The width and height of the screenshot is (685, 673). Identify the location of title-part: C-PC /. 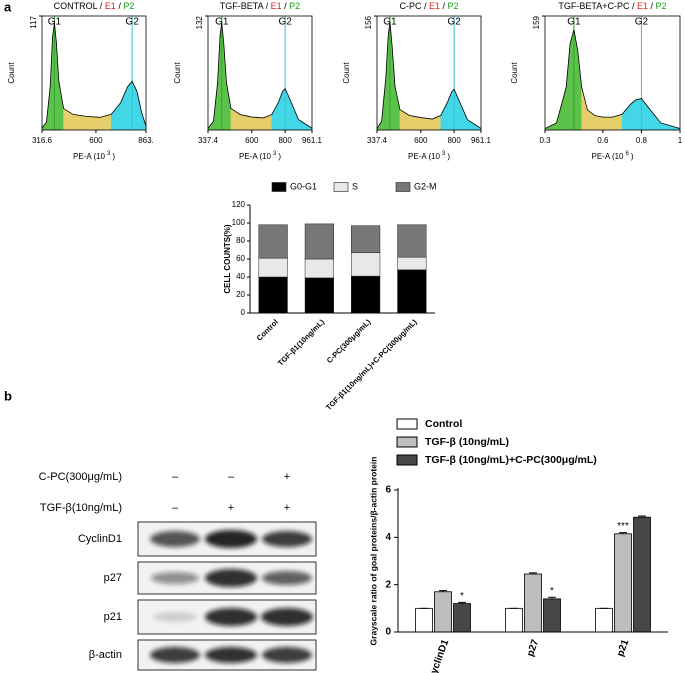
(414, 6).